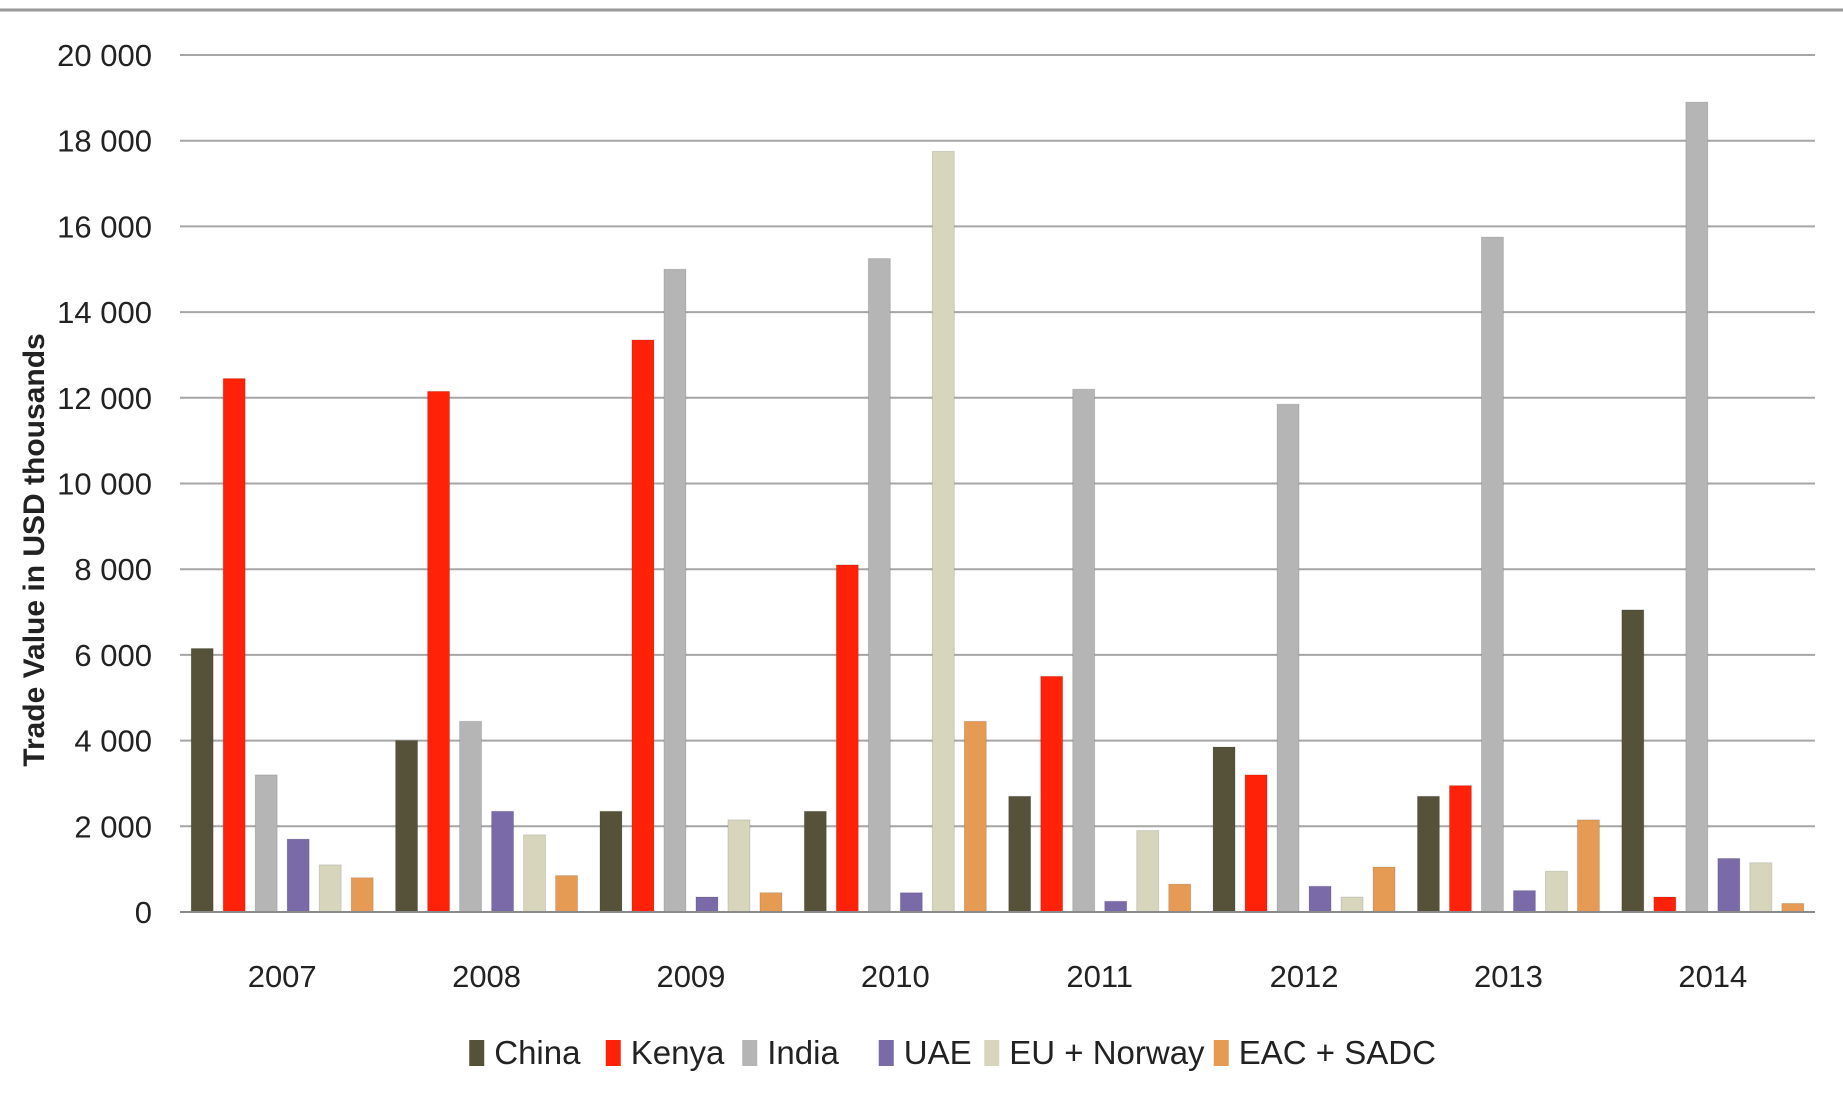 This screenshot has height=1119, width=1843. I want to click on y-tick-label: 14 000, so click(104, 312).